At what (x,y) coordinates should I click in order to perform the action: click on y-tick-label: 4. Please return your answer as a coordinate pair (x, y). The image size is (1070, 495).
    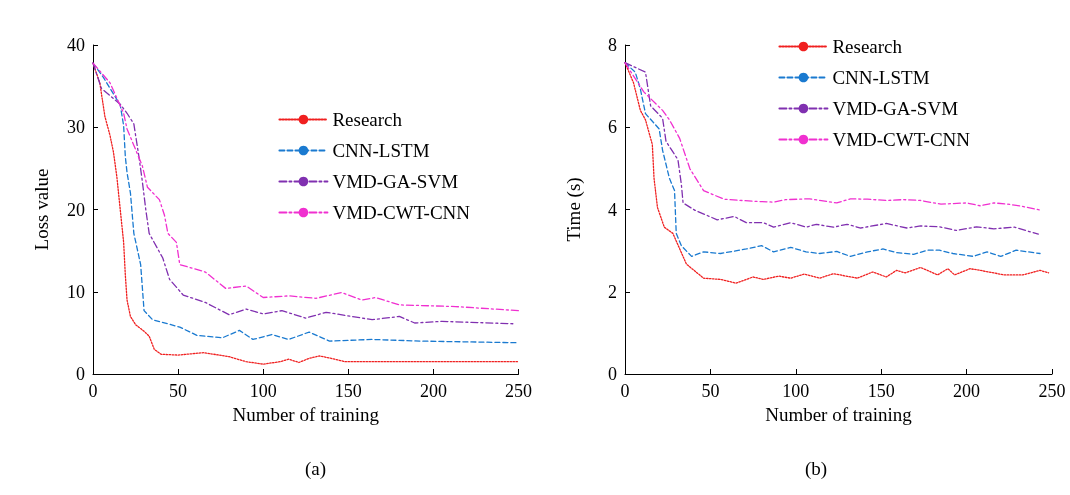
    Looking at the image, I should click on (612, 209).